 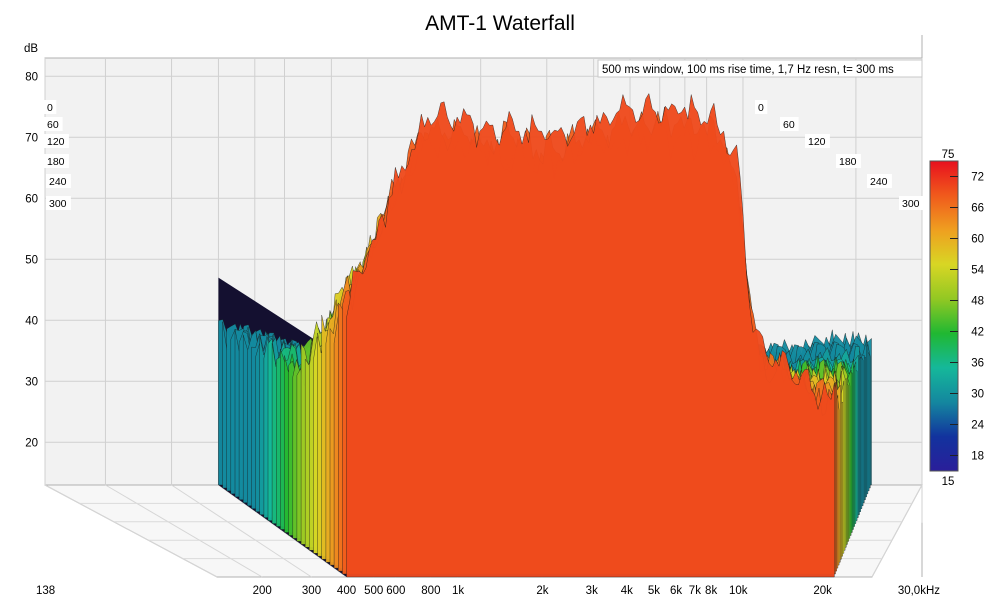 I want to click on x-tick-label: 30,0kHz, so click(x=919, y=591).